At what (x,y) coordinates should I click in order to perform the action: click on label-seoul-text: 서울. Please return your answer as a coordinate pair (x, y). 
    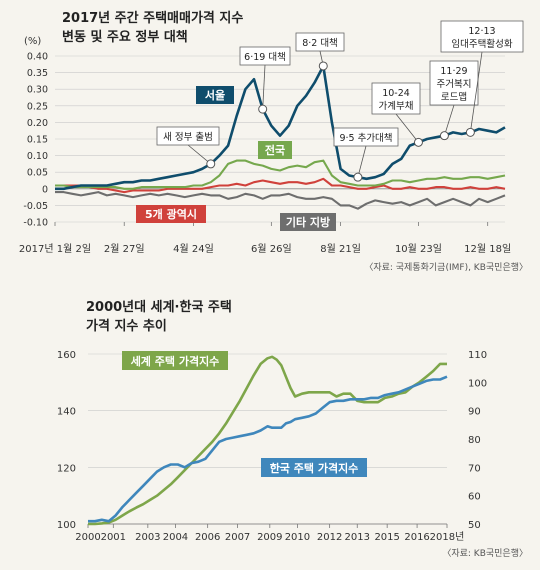
    Looking at the image, I should click on (215, 95).